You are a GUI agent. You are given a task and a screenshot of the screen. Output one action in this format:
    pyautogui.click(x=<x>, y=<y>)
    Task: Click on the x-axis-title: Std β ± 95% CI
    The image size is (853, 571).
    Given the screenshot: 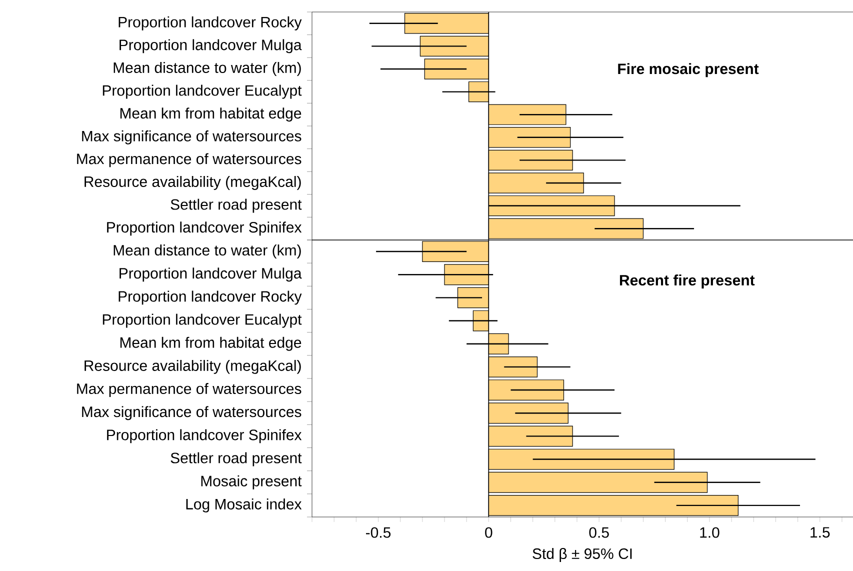 What is the action you would take?
    pyautogui.click(x=582, y=555)
    